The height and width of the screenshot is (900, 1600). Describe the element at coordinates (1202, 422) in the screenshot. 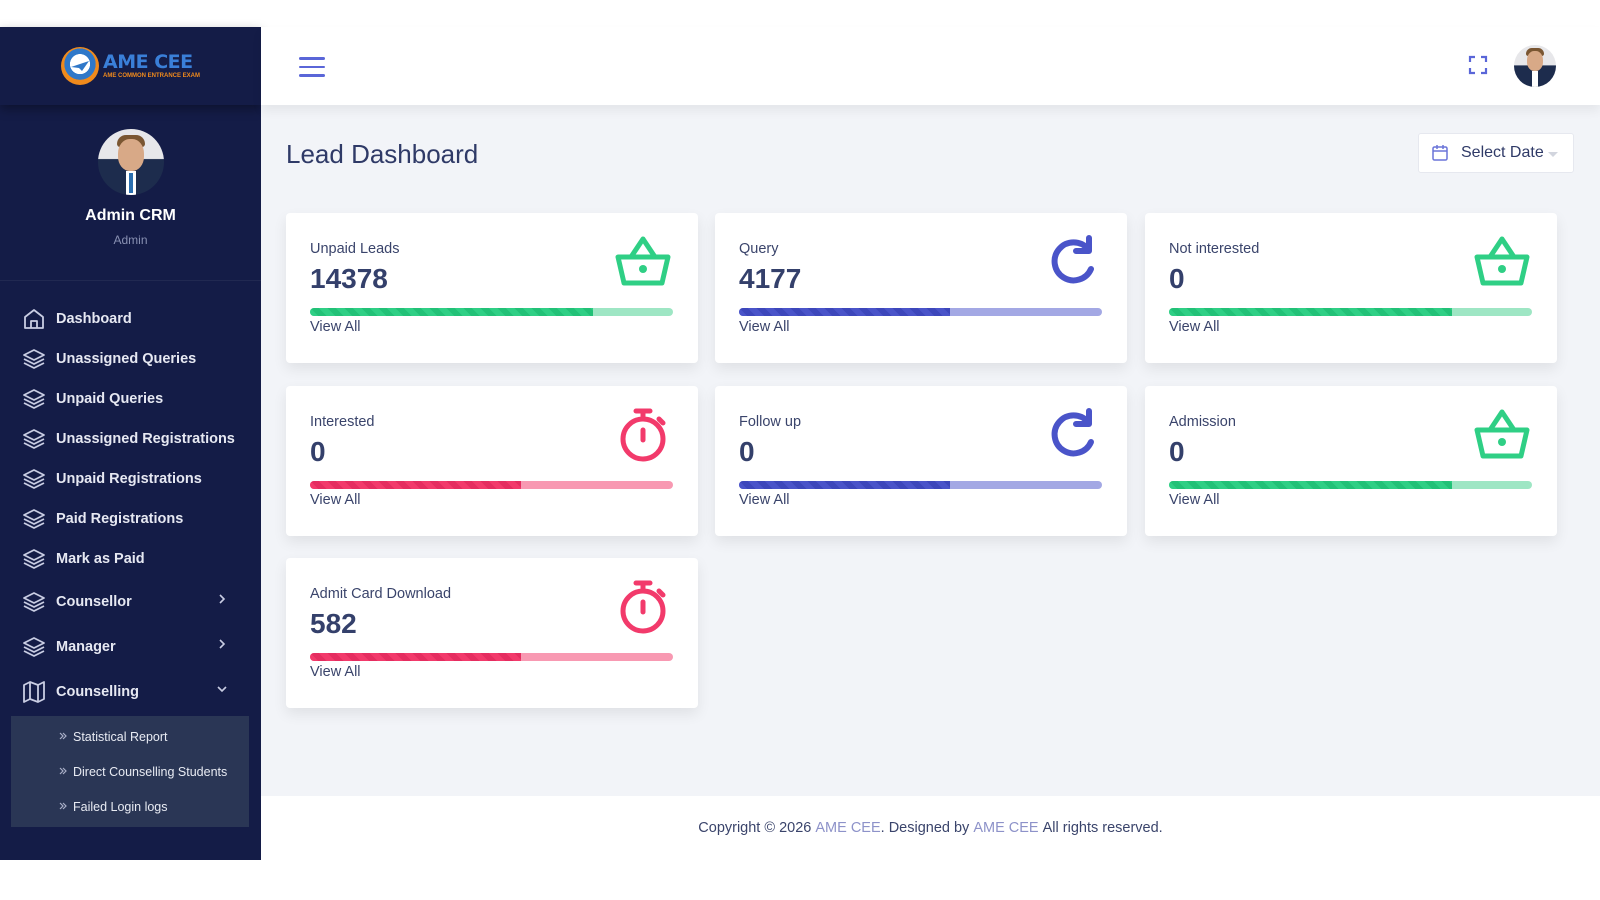

I see `stat-card-label: Admission` at that location.